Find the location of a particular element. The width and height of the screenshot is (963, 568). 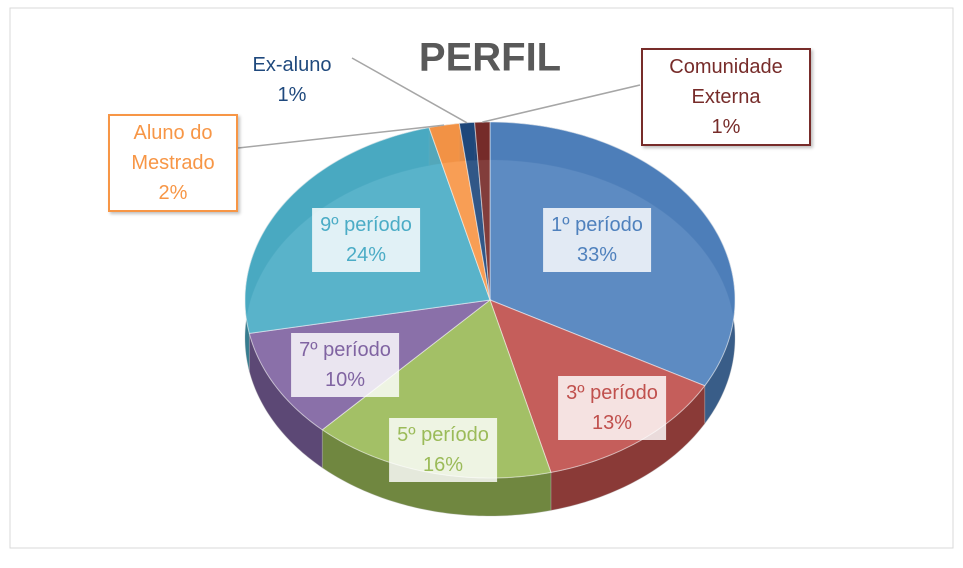

data-label: Ex-aluno 1% is located at coordinates (292, 80).